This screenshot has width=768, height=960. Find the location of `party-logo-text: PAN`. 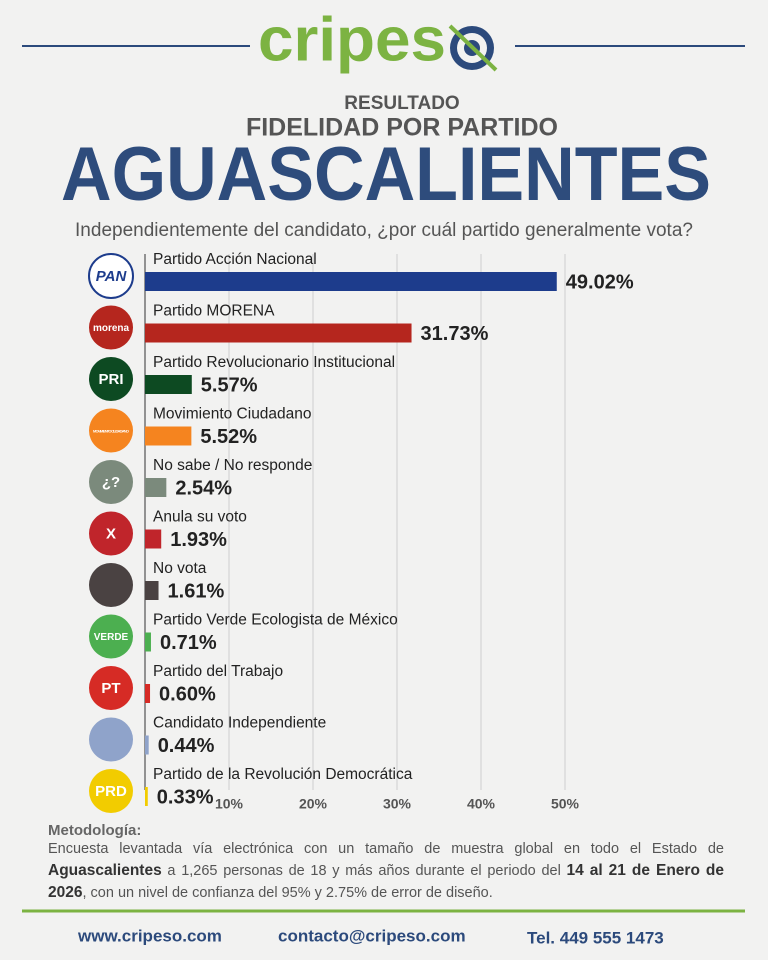

party-logo-text: PAN is located at coordinates (112, 276).